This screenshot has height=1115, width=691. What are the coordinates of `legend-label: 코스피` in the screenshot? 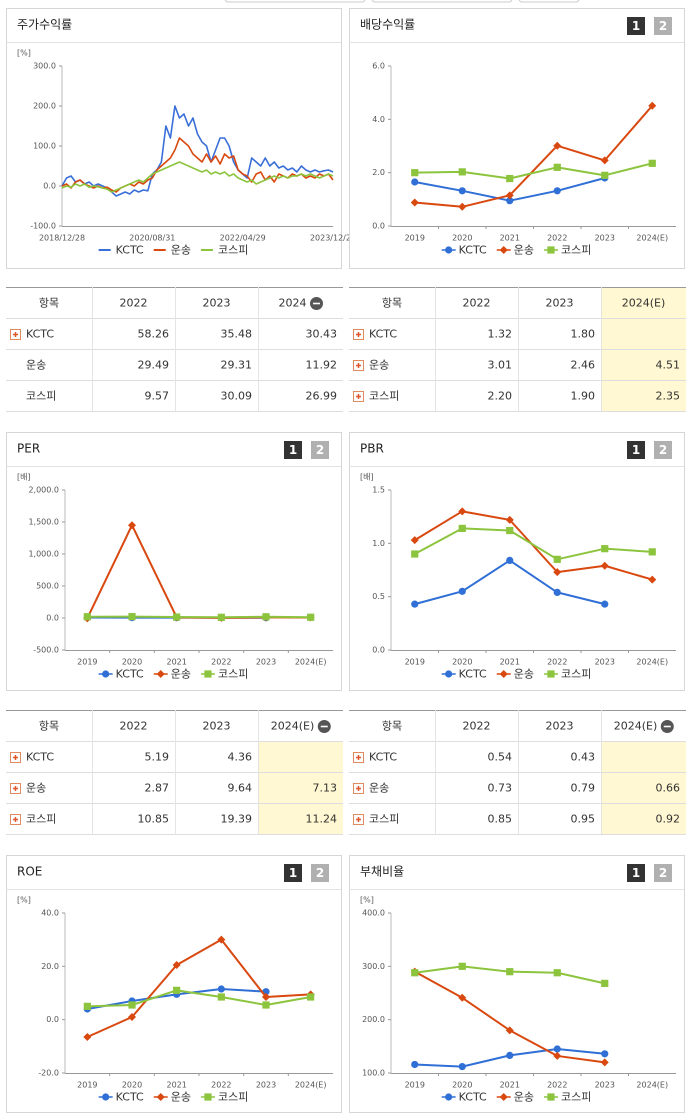 It's located at (233, 674).